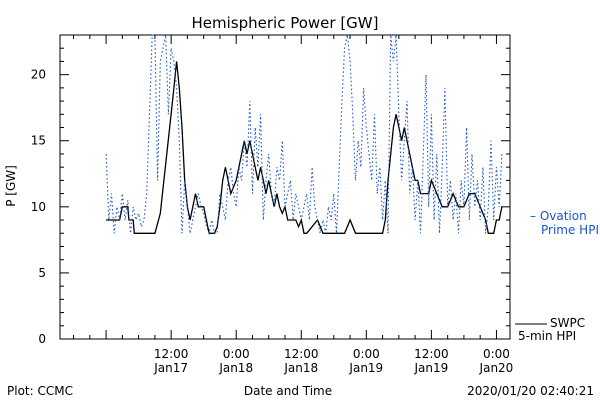 The width and height of the screenshot is (600, 400). I want to click on y-axis-label: P [GW], so click(11, 186).